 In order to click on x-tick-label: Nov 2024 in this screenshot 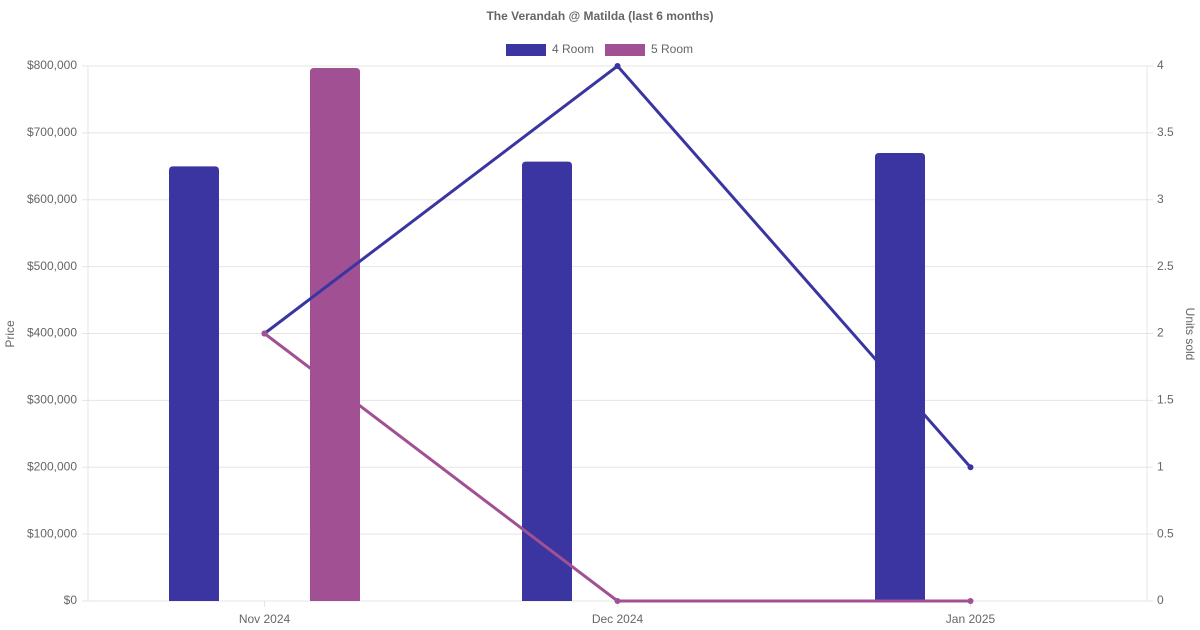, I will do `click(265, 619)`.